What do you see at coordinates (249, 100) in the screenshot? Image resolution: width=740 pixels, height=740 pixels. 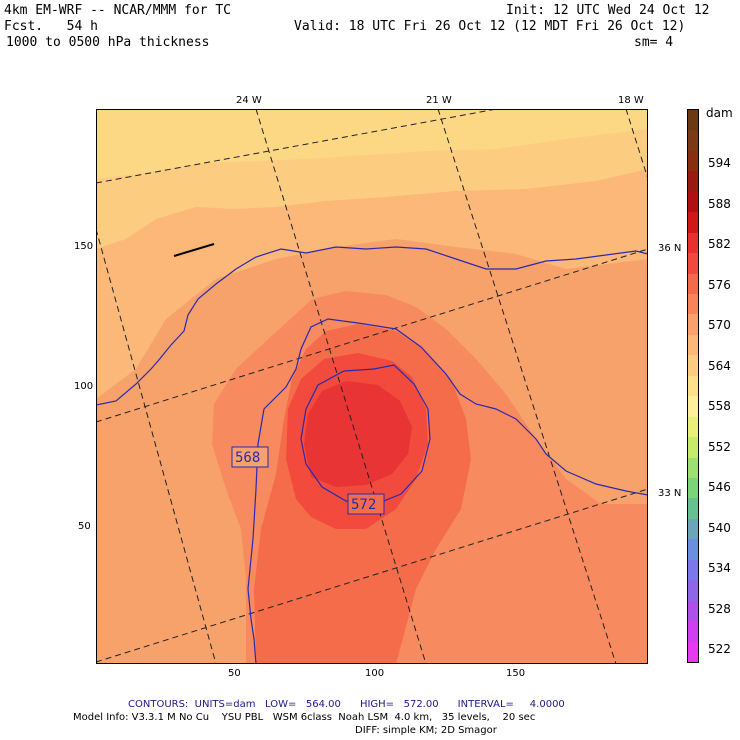 I see `lon-label-24w: 24 W` at bounding box center [249, 100].